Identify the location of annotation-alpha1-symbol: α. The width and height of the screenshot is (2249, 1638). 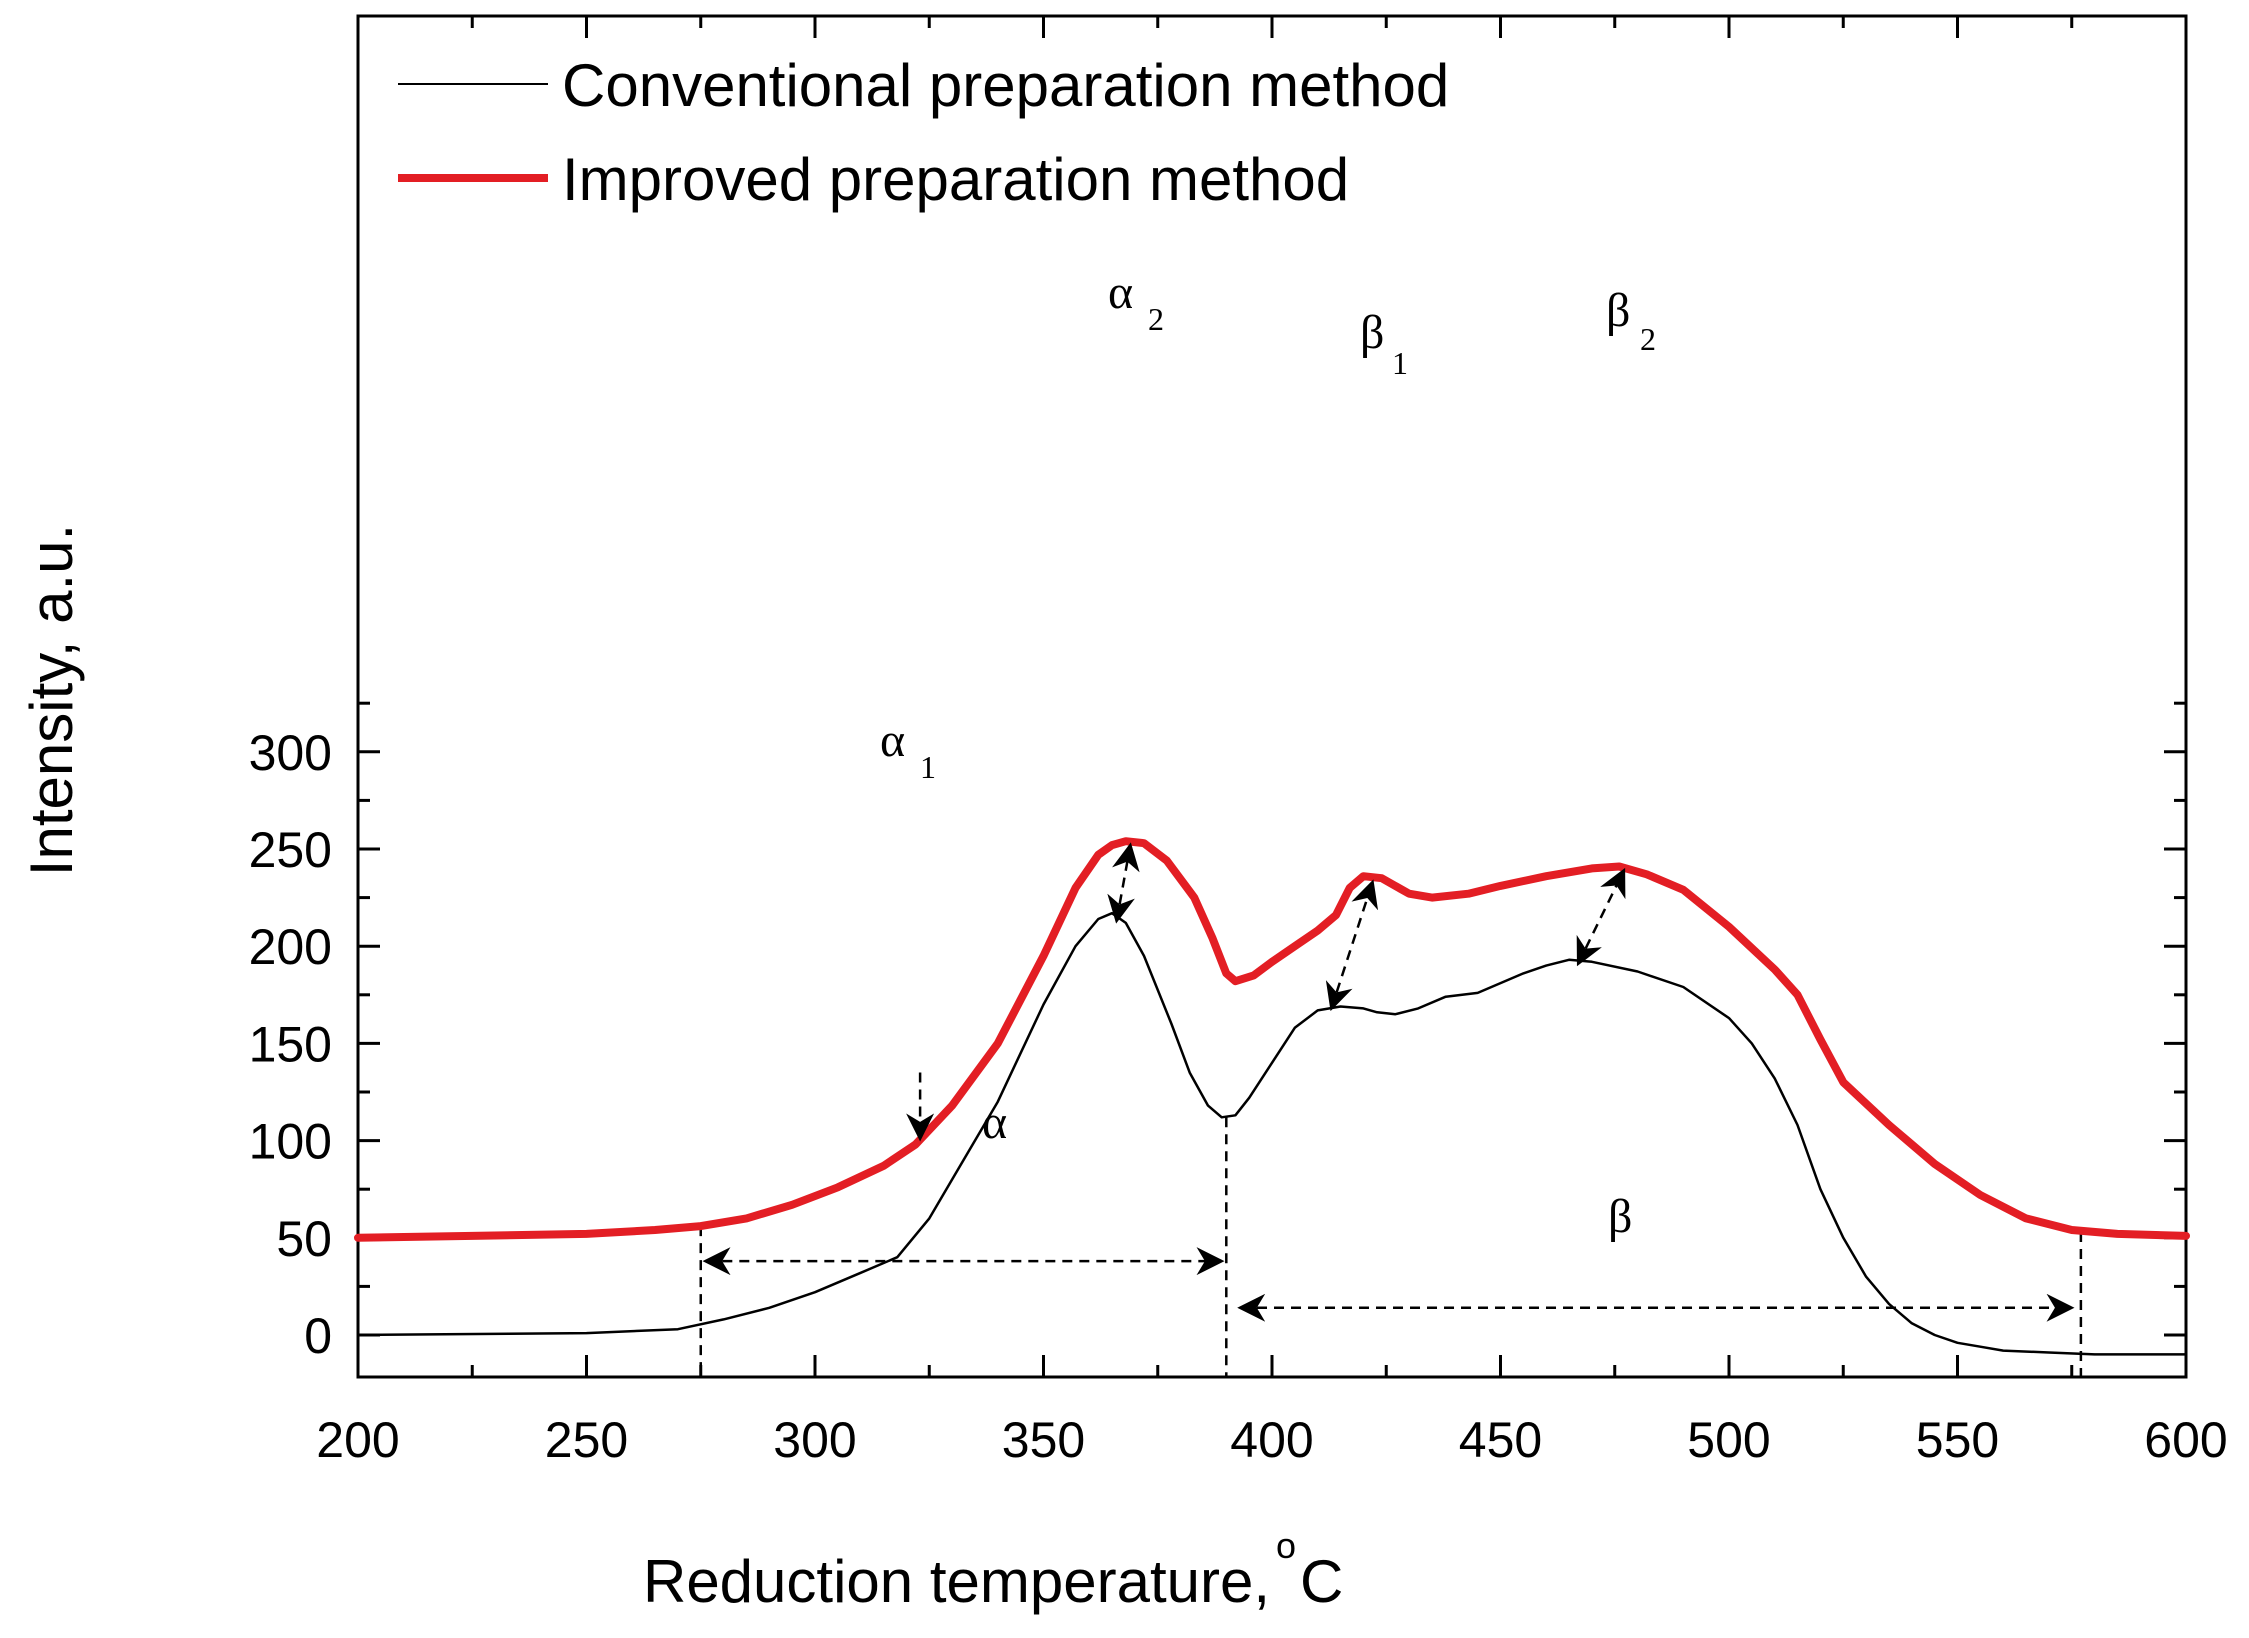
(892, 740).